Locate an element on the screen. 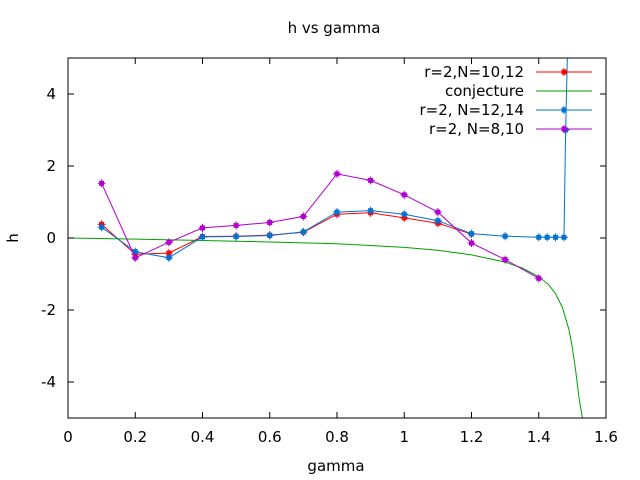  x-tick-label: 0.6 is located at coordinates (270, 437).